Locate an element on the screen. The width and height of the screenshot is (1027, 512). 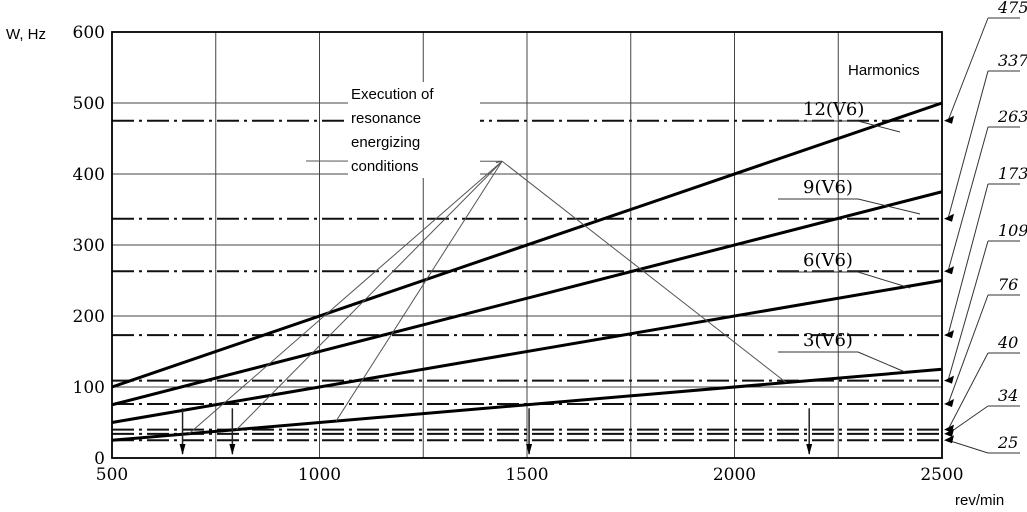
natural-frequency-labels: 475 337 263 173 109 76 40 34 25 is located at coordinates (985, 227).